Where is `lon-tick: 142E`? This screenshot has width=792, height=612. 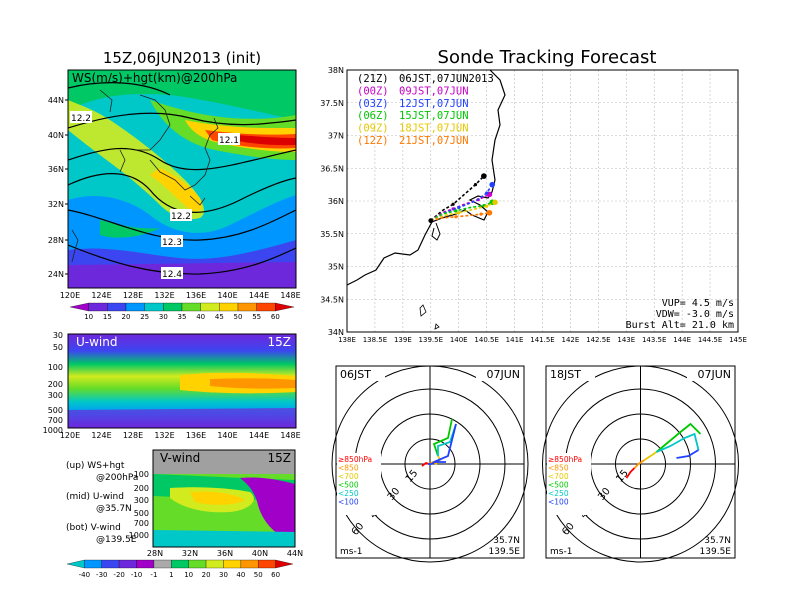
lon-tick: 142E is located at coordinates (571, 340).